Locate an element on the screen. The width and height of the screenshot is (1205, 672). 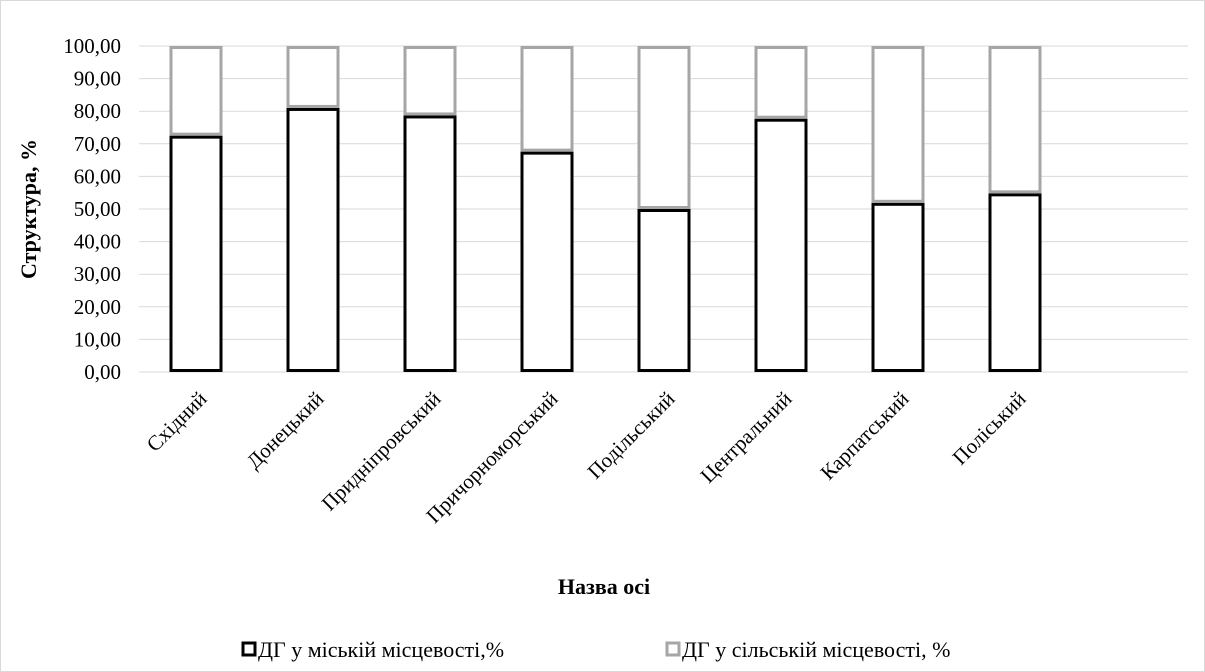
y-tick-label: 0,00 is located at coordinates (102, 372).